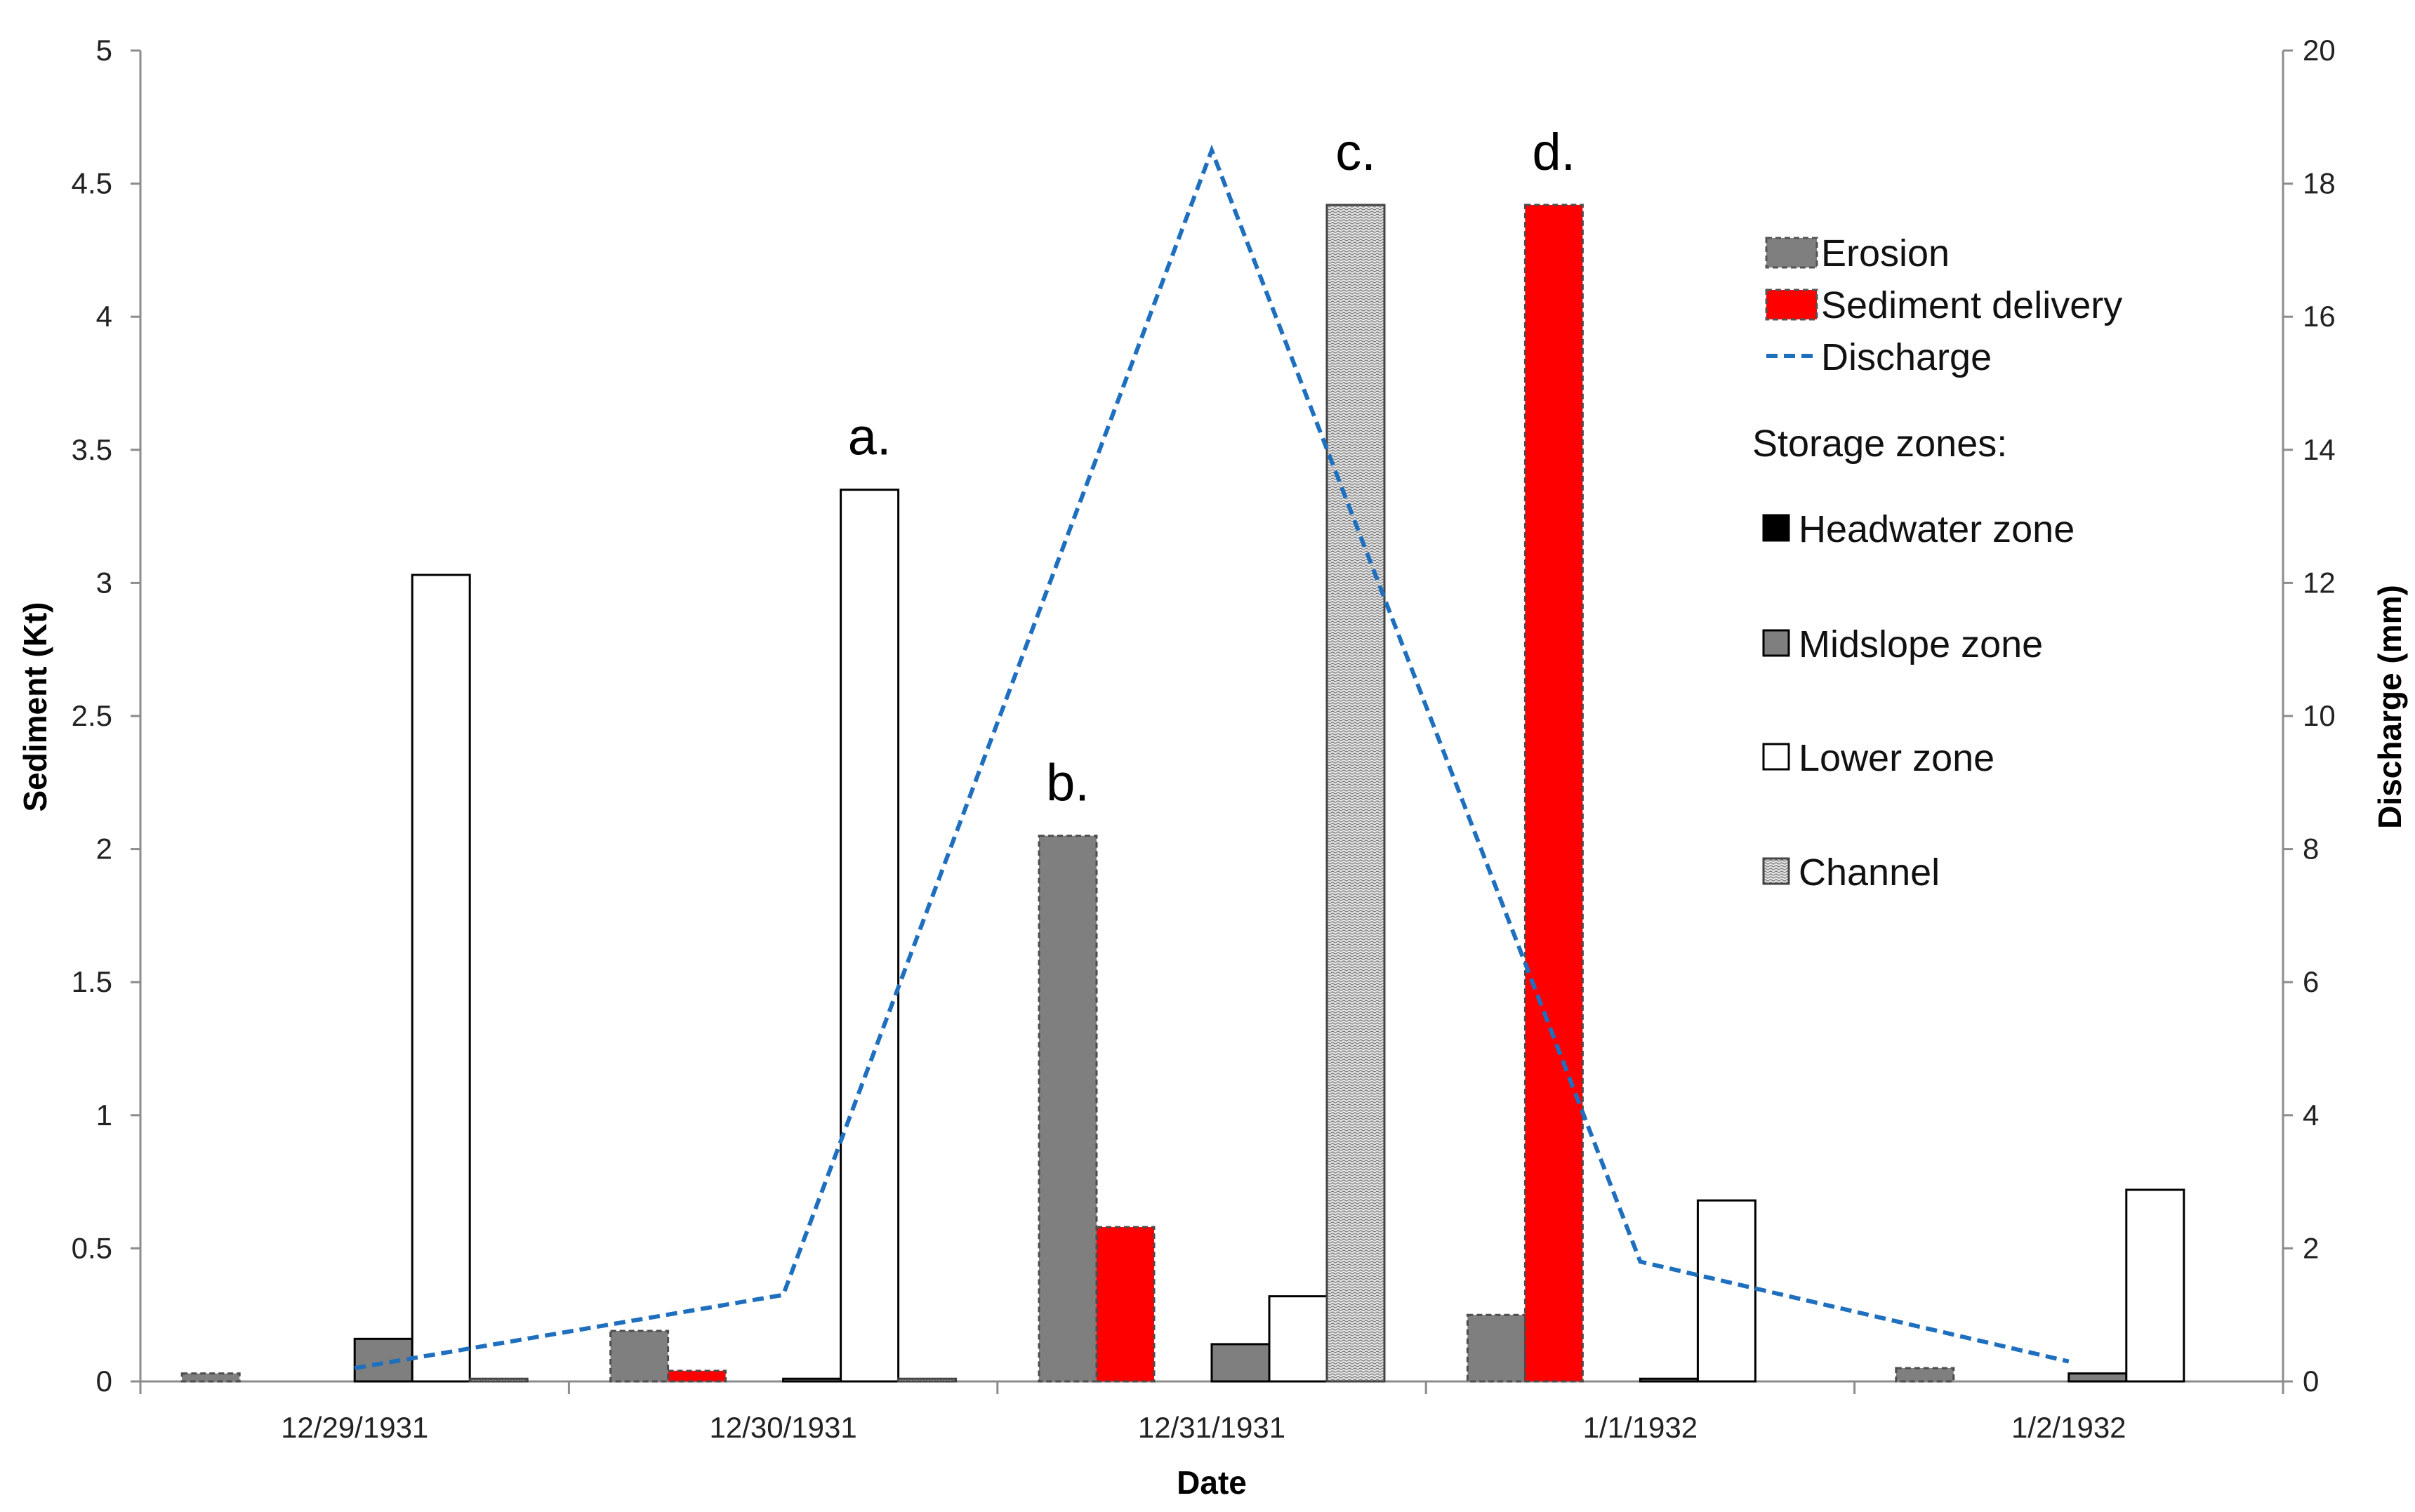  Describe the element at coordinates (2319, 183) in the screenshot. I see `y2-tick-label: 18` at that location.